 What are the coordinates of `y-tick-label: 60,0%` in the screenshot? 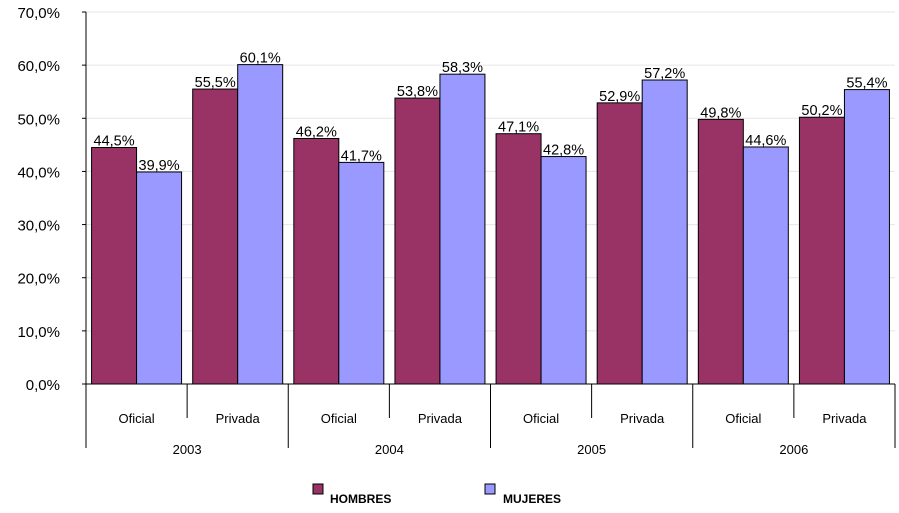 It's located at (38, 66).